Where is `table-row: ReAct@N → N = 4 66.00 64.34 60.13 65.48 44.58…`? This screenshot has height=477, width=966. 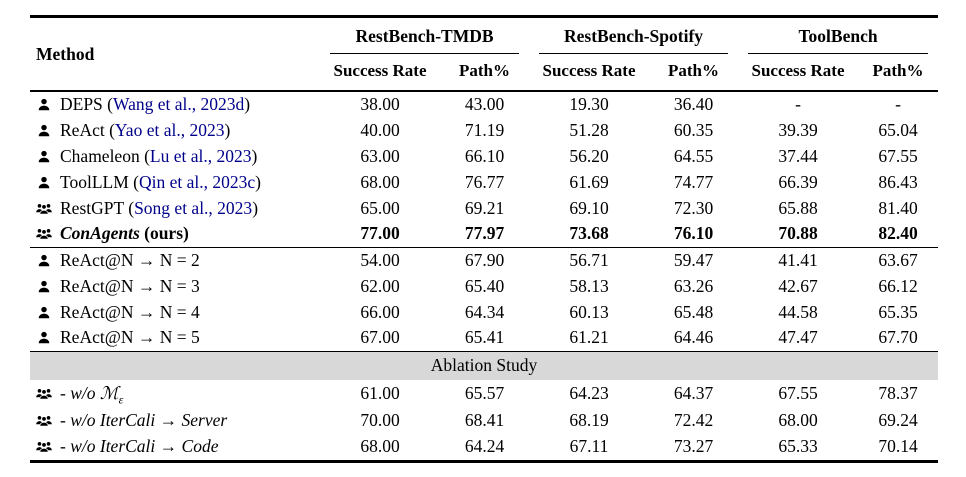
table-row: ReAct@N → N = 4 66.00 64.34 60.13 65.48 44.58… is located at coordinates (484, 312).